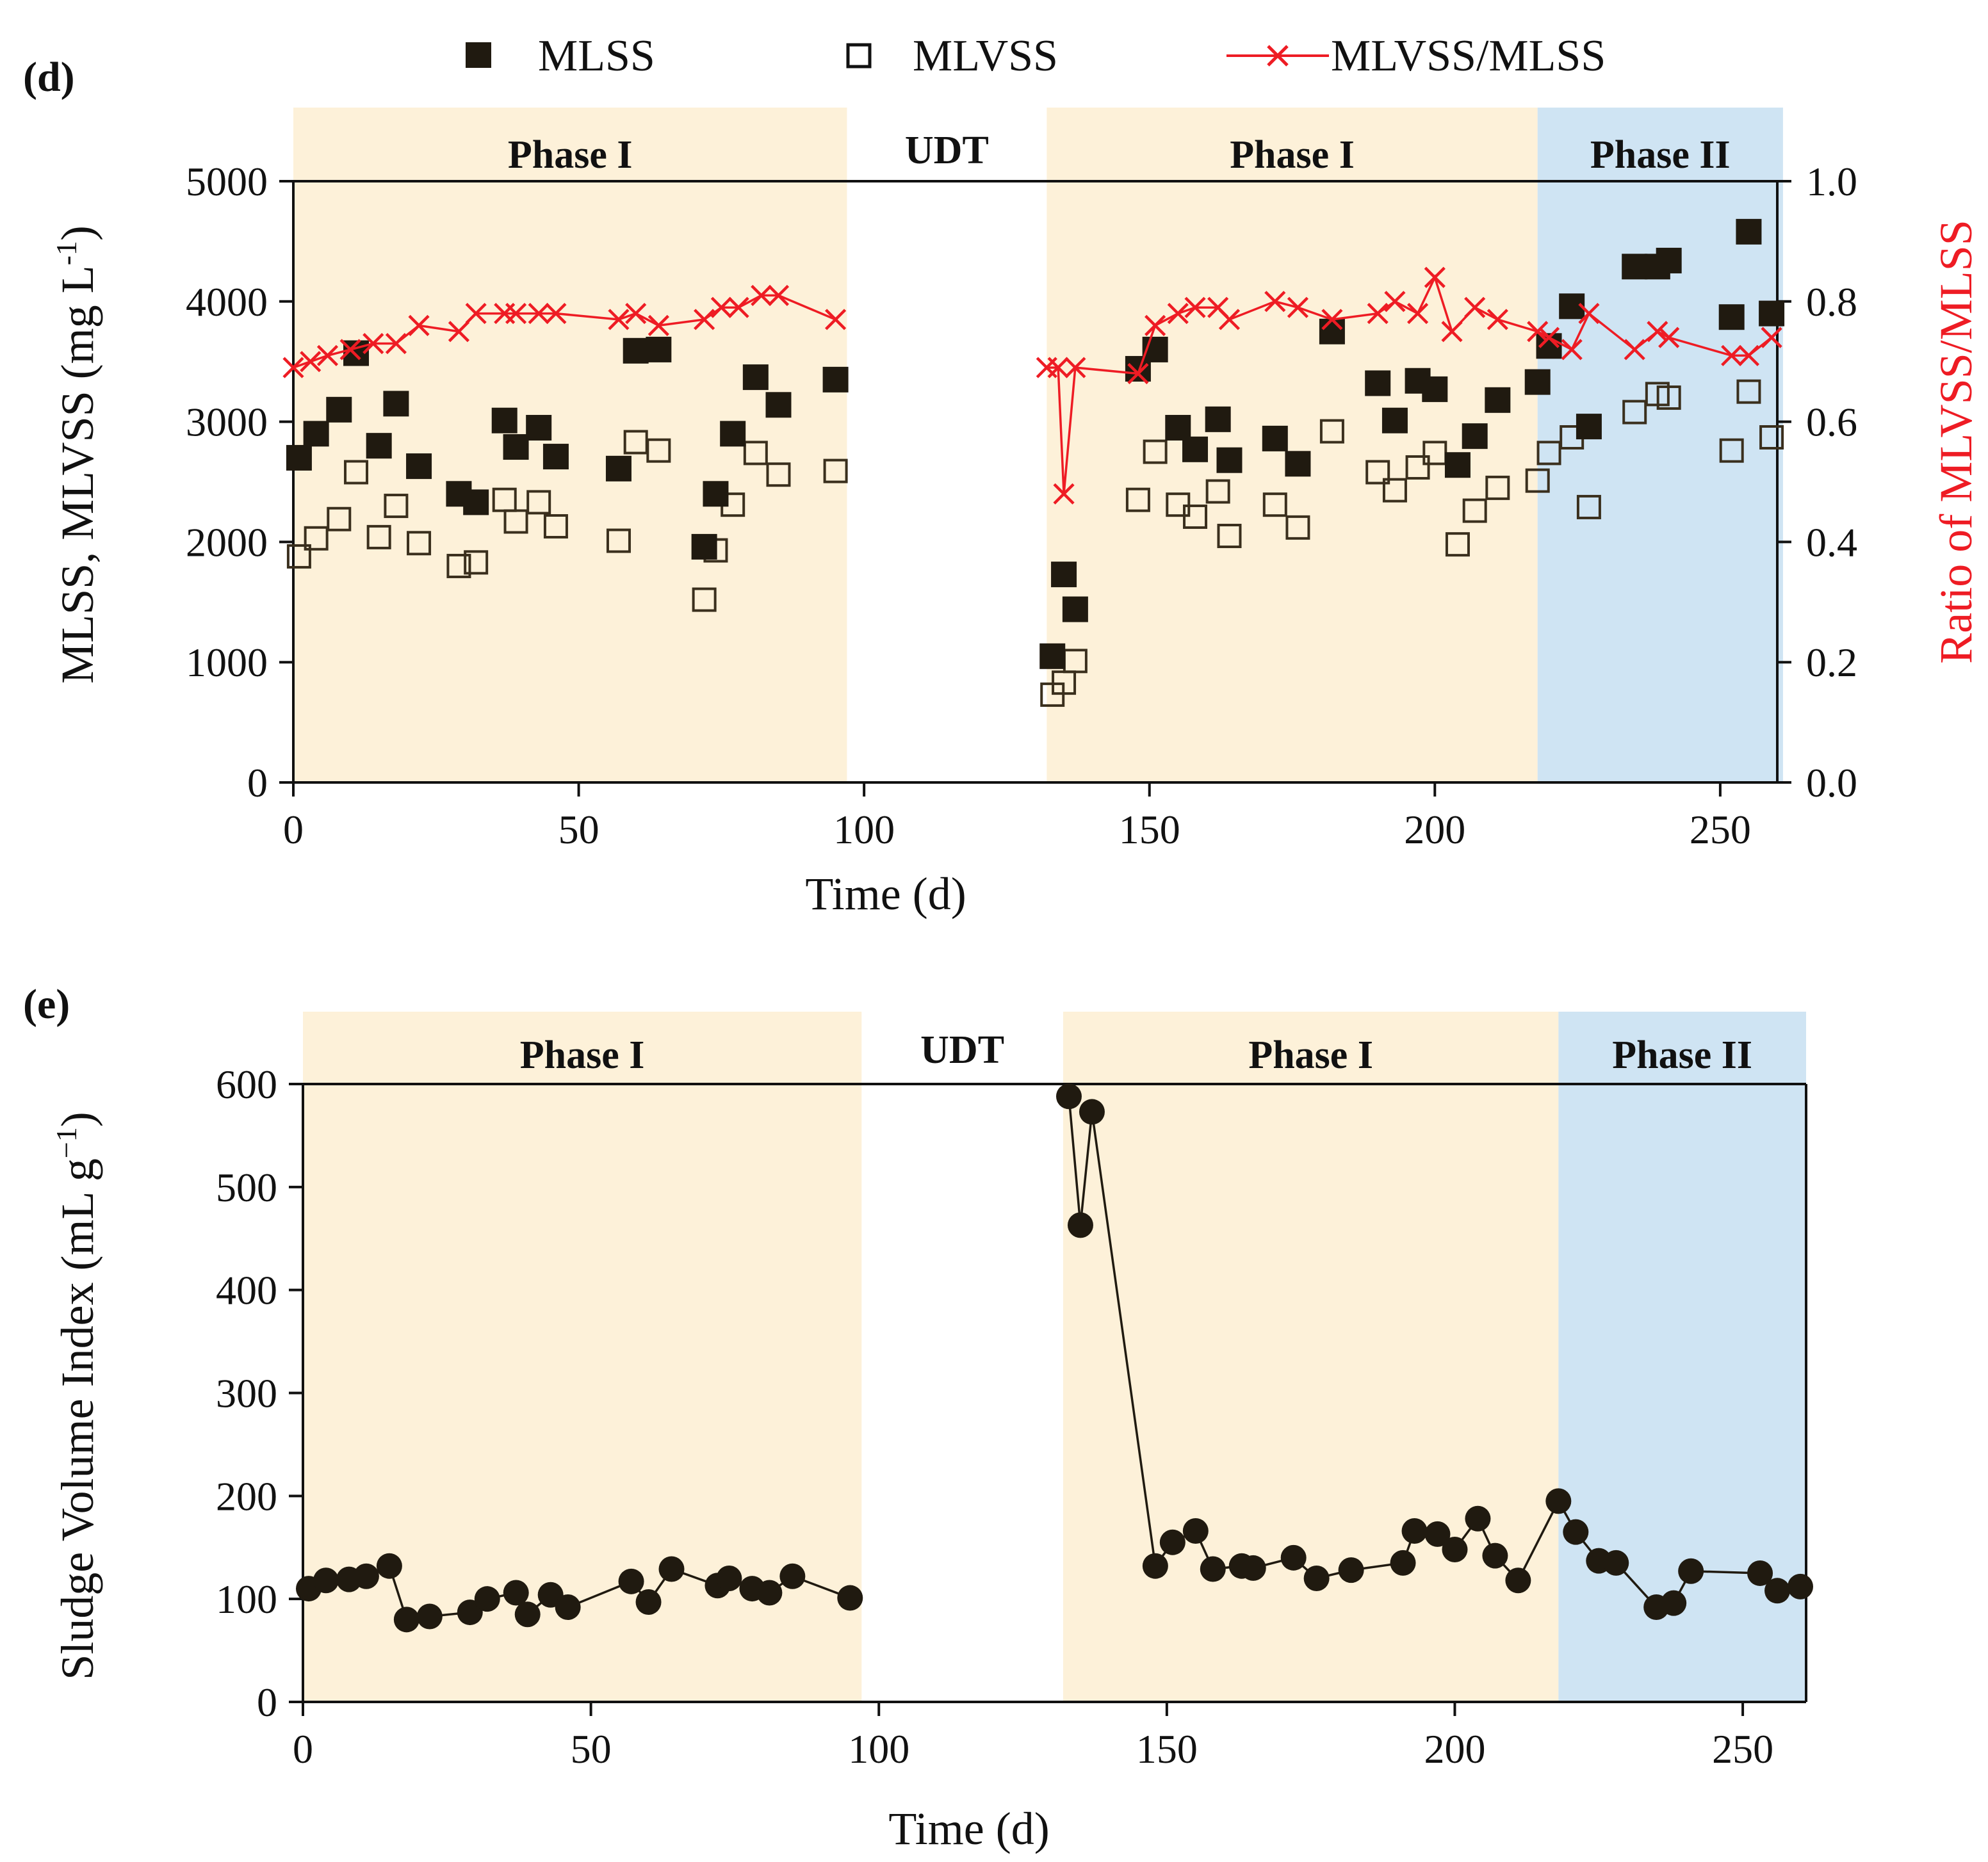 Image resolution: width=1988 pixels, height=1862 pixels. Describe the element at coordinates (303, 1749) in the screenshot. I see `x-tick-label: 0` at that location.